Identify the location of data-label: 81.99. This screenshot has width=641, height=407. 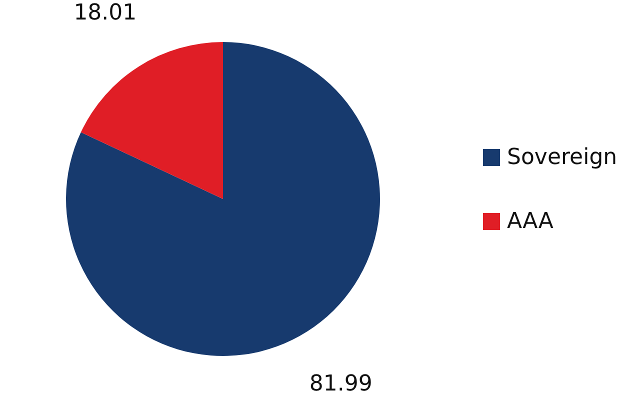
(340, 384).